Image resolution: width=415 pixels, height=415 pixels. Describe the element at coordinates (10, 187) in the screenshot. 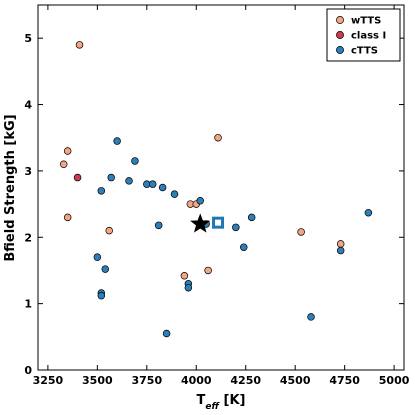

I see `y-axis-label: Bfield Strength [kG]` at that location.